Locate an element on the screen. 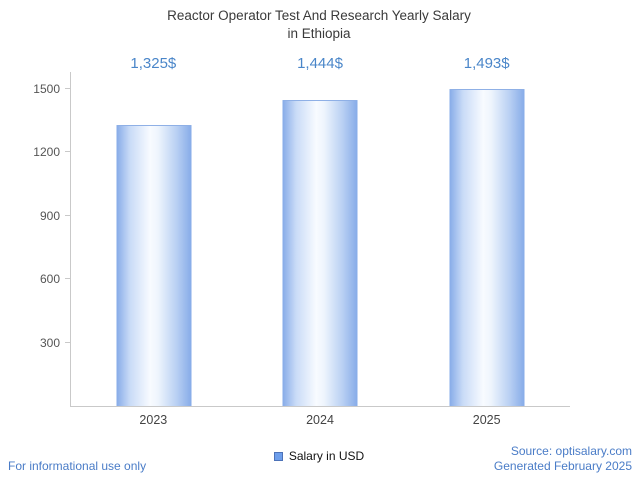 The image size is (638, 478). x-axis-labels: 2023 2024 2025 is located at coordinates (320, 420).